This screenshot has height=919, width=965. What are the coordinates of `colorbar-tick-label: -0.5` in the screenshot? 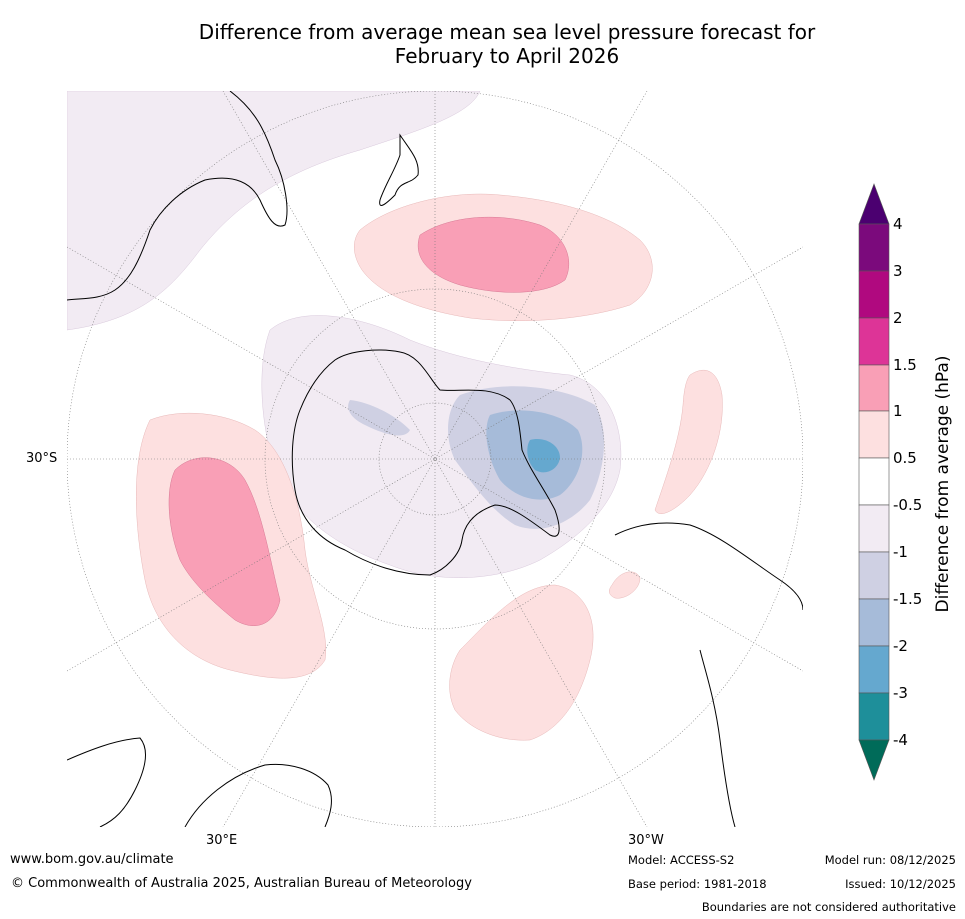 It's located at (908, 505).